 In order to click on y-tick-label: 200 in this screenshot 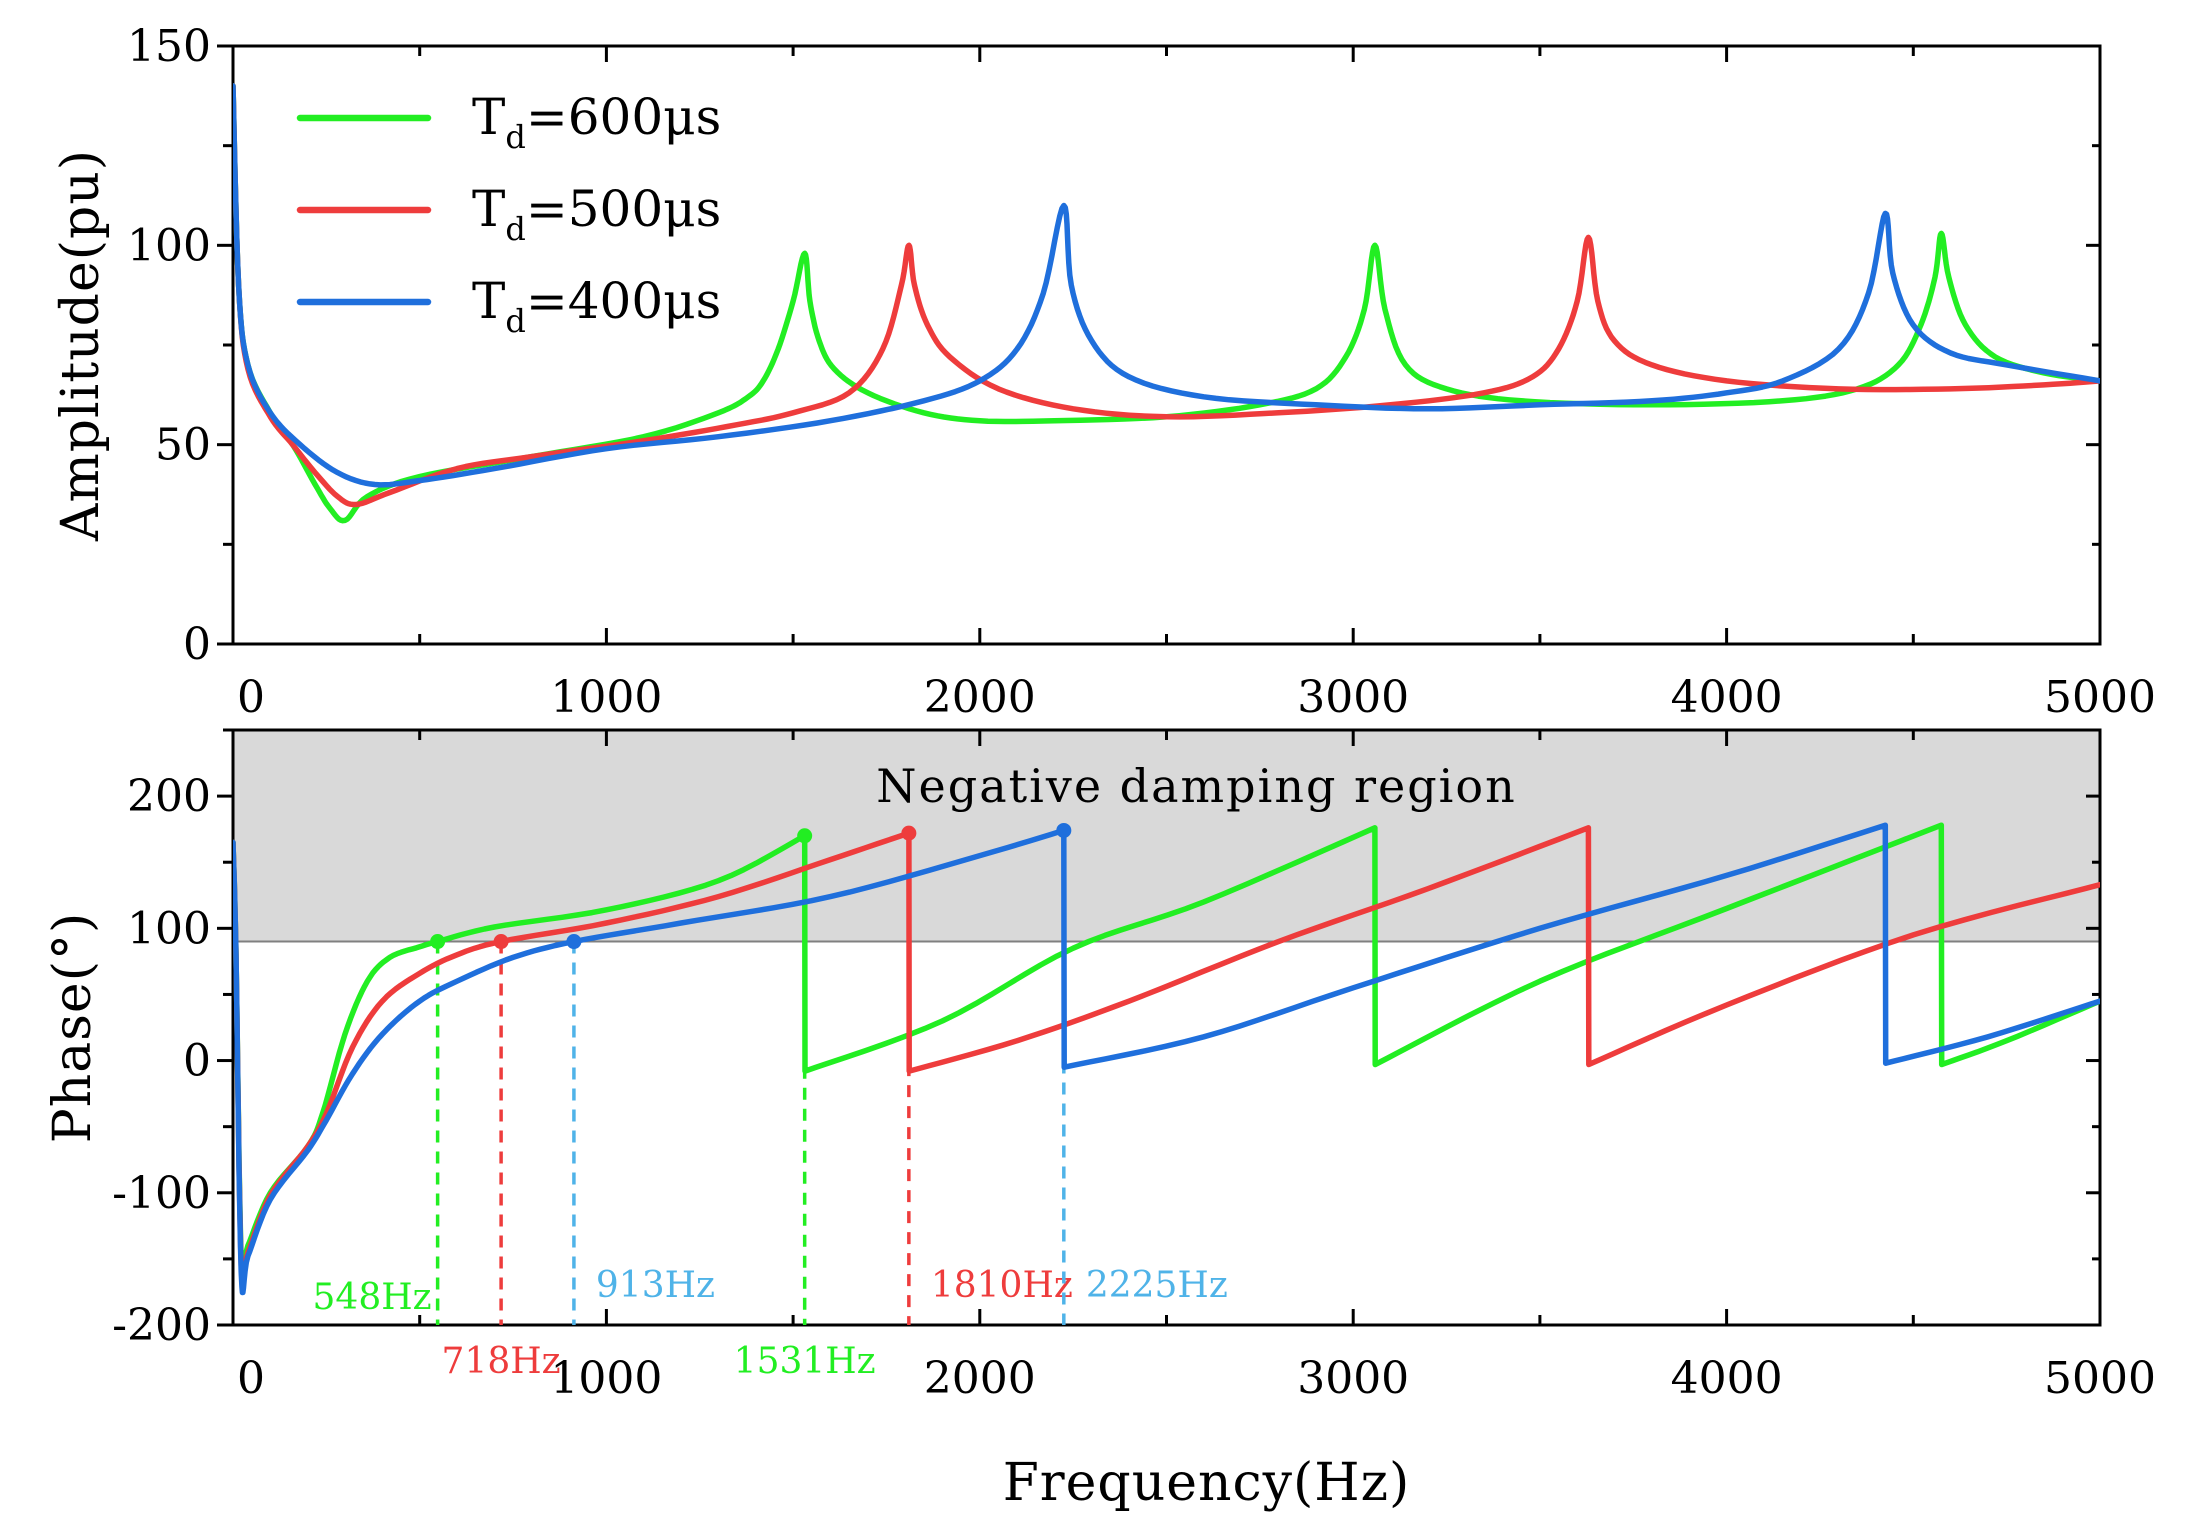, I will do `click(169, 796)`.